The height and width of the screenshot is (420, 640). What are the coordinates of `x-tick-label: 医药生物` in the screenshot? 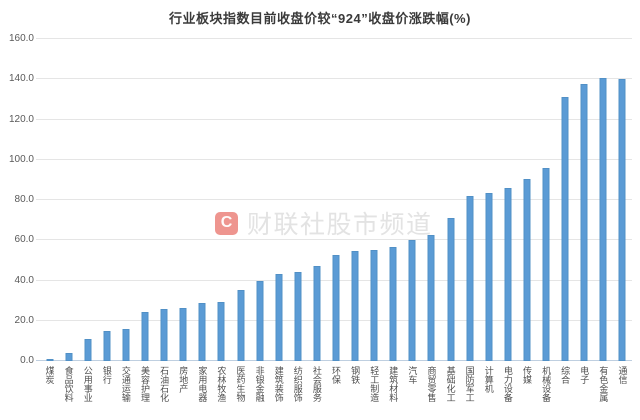 It's located at (240, 384).